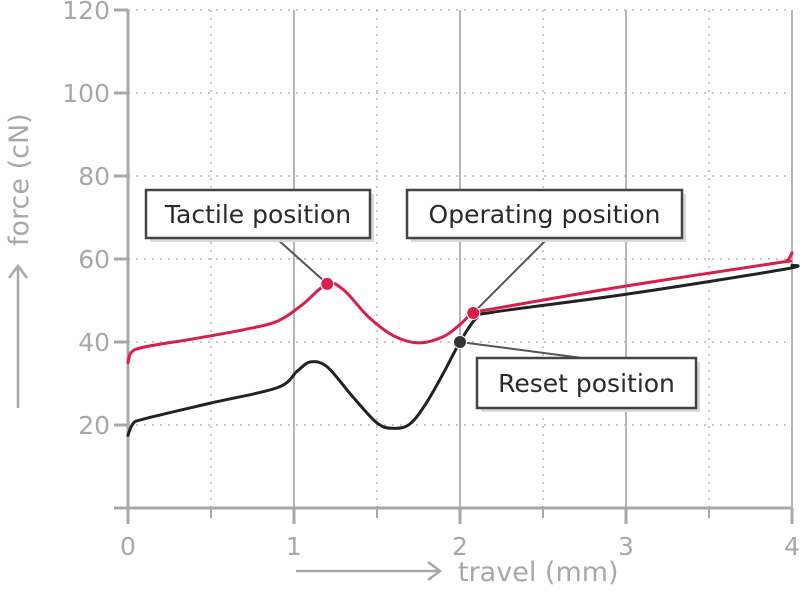 This screenshot has width=800, height=614. What do you see at coordinates (86, 220) in the screenshot?
I see `y-tick-labels: 20 40 60 80 100 120` at bounding box center [86, 220].